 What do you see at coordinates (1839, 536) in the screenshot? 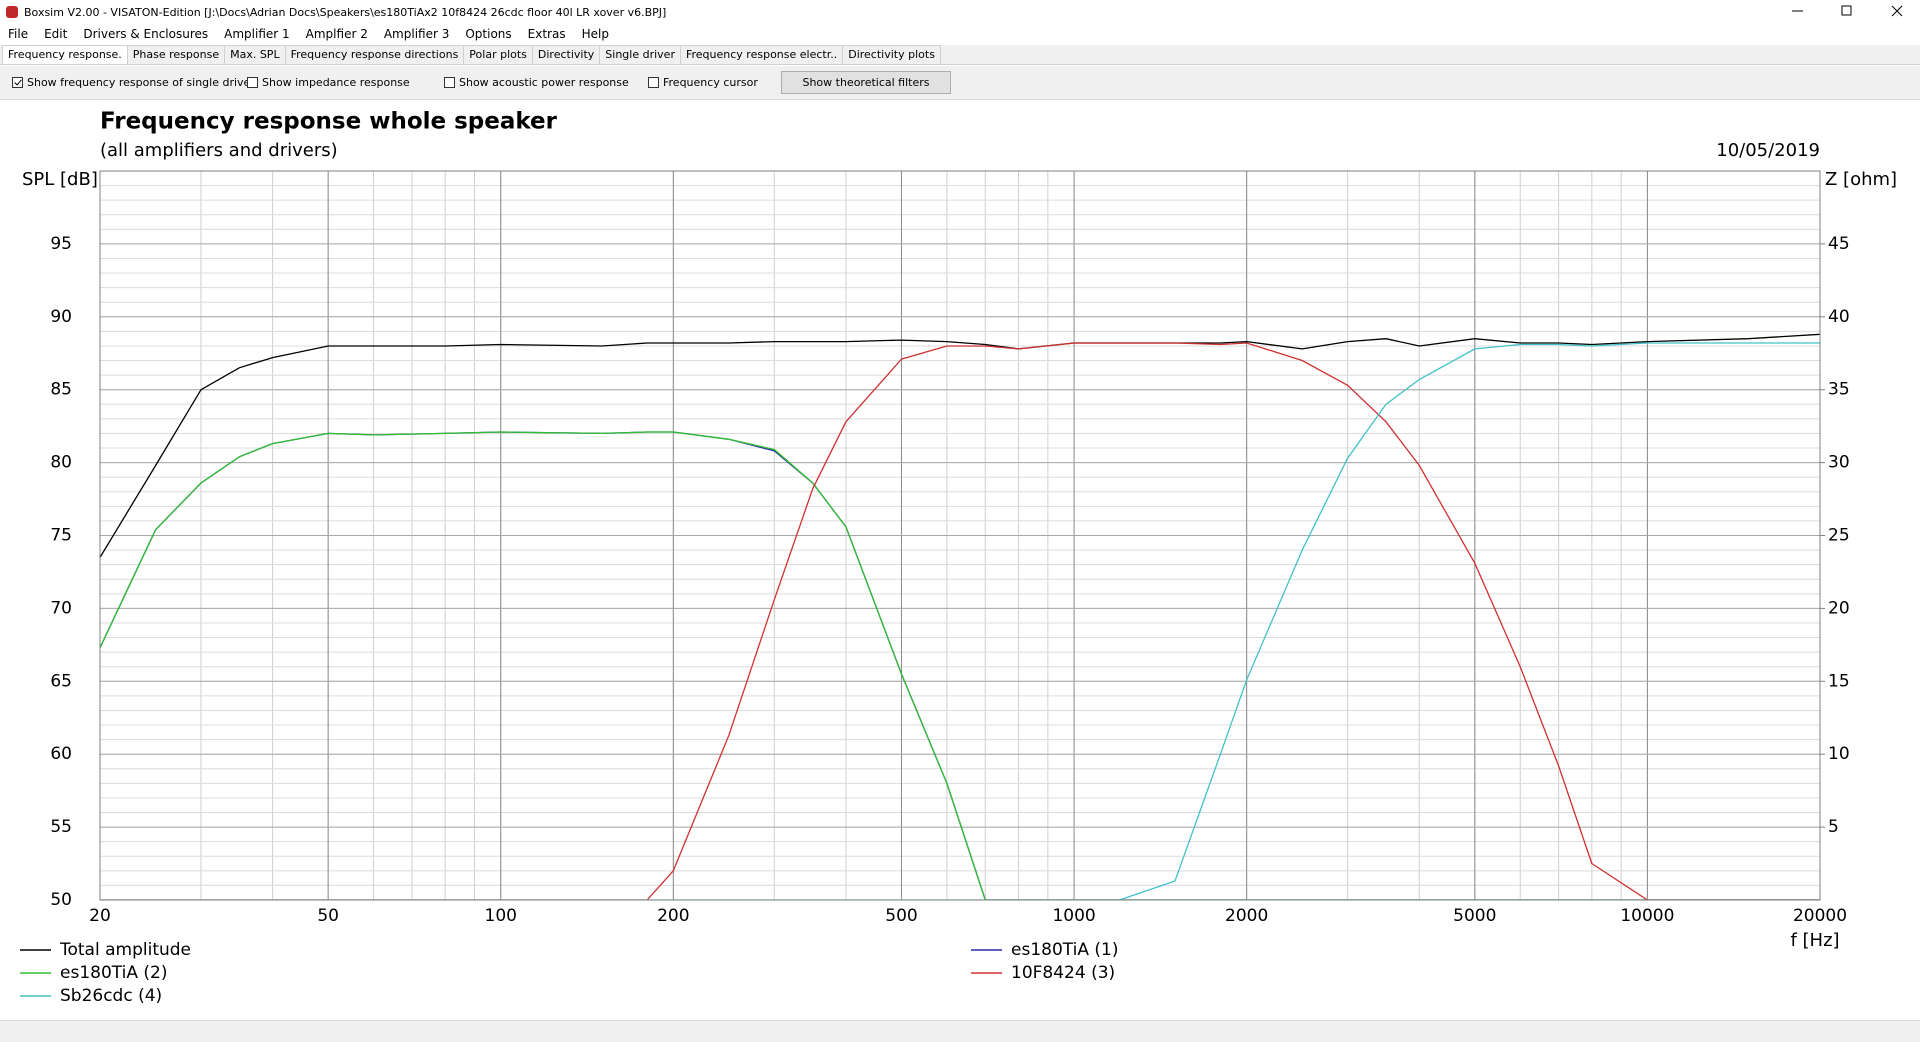
I see `y2-tick-label: 25` at bounding box center [1839, 536].